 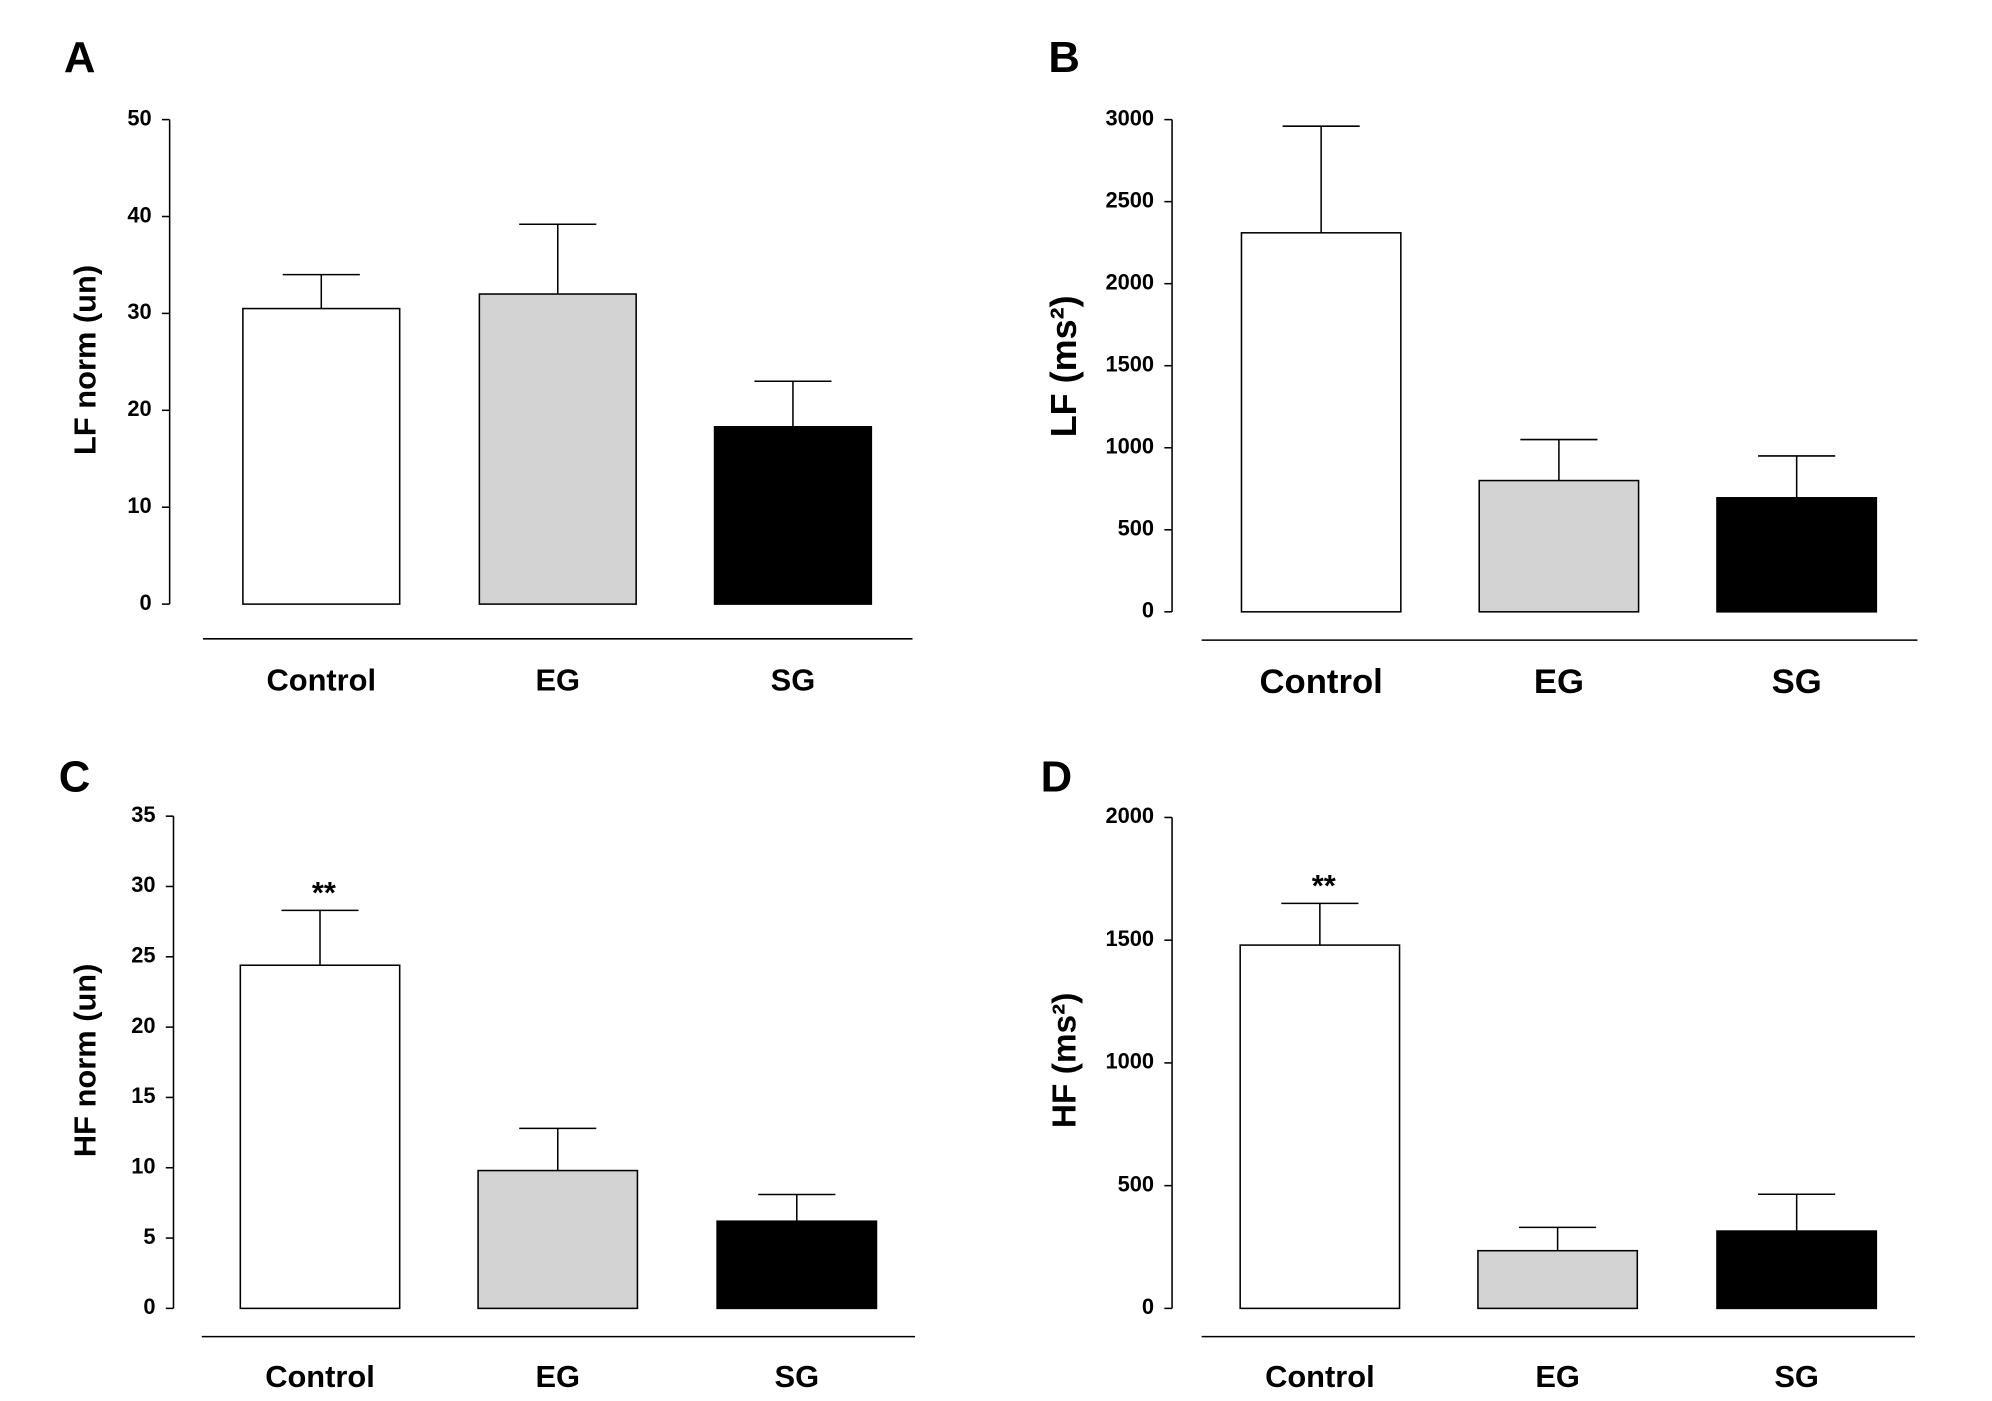 What do you see at coordinates (1057, 777) in the screenshot?
I see `panel-label: D` at bounding box center [1057, 777].